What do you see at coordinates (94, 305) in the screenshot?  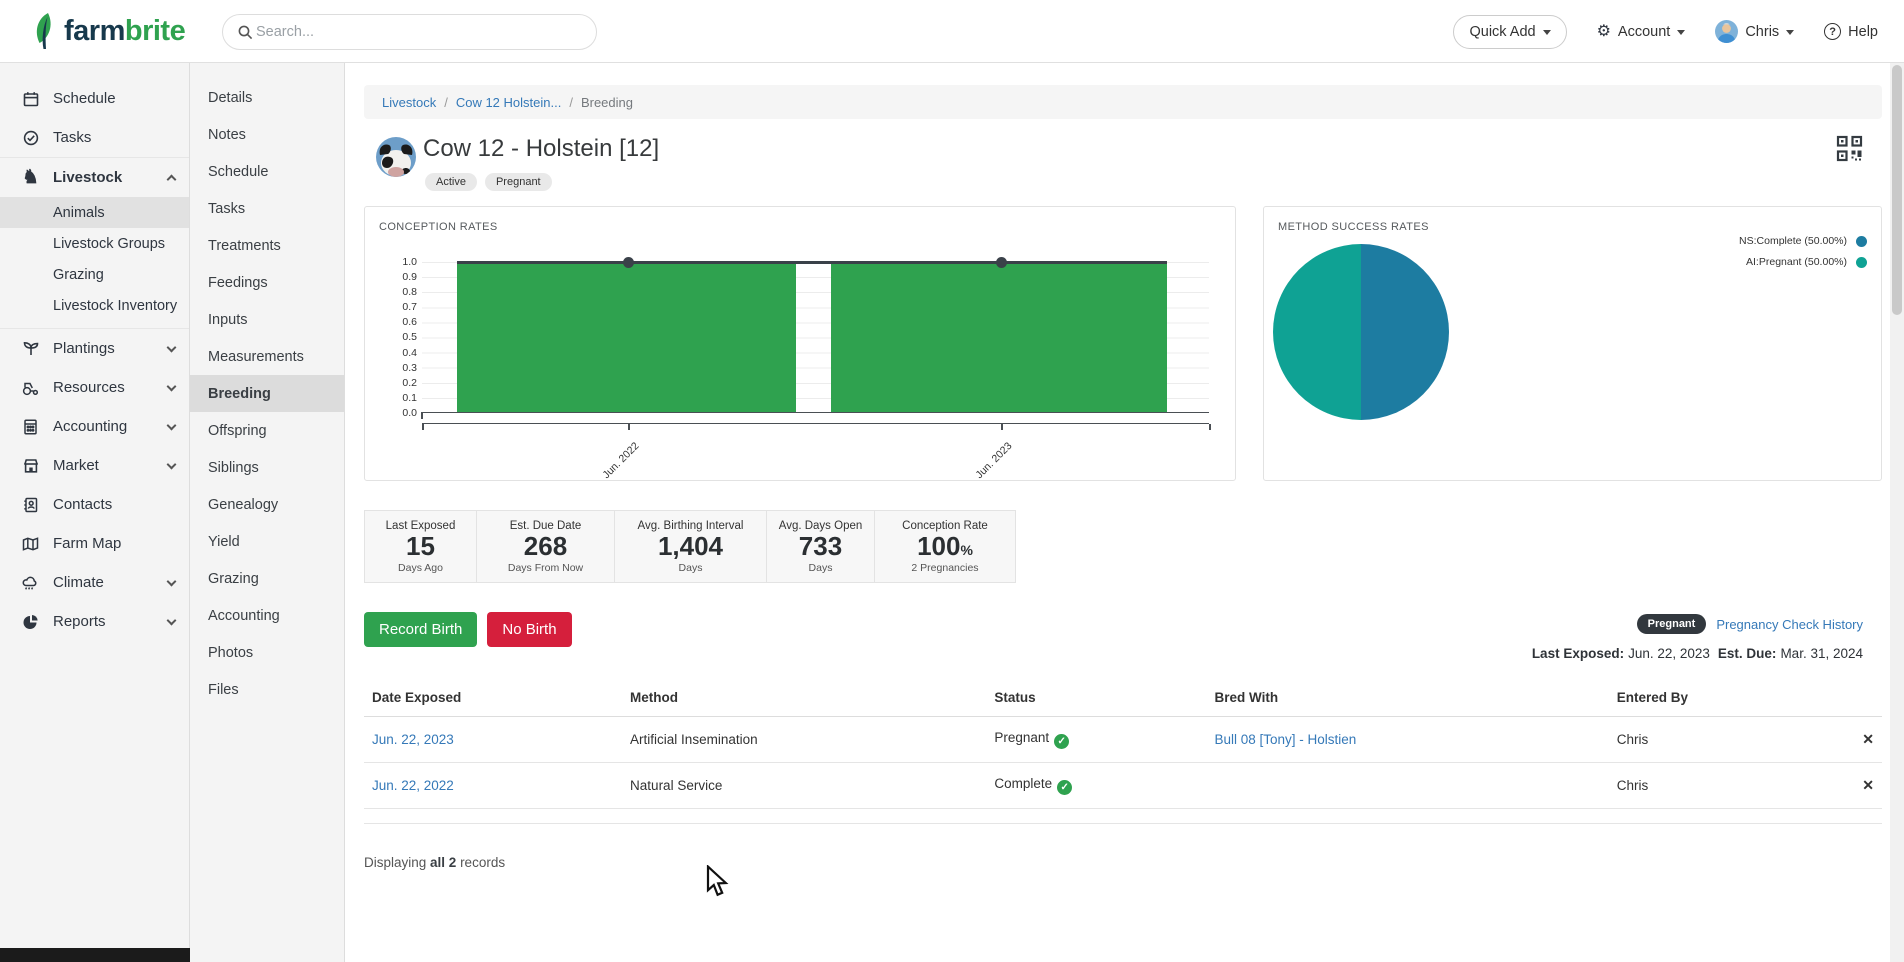 I see `sidebar-subitem-livestock-inventory: Livestock Inventory` at bounding box center [94, 305].